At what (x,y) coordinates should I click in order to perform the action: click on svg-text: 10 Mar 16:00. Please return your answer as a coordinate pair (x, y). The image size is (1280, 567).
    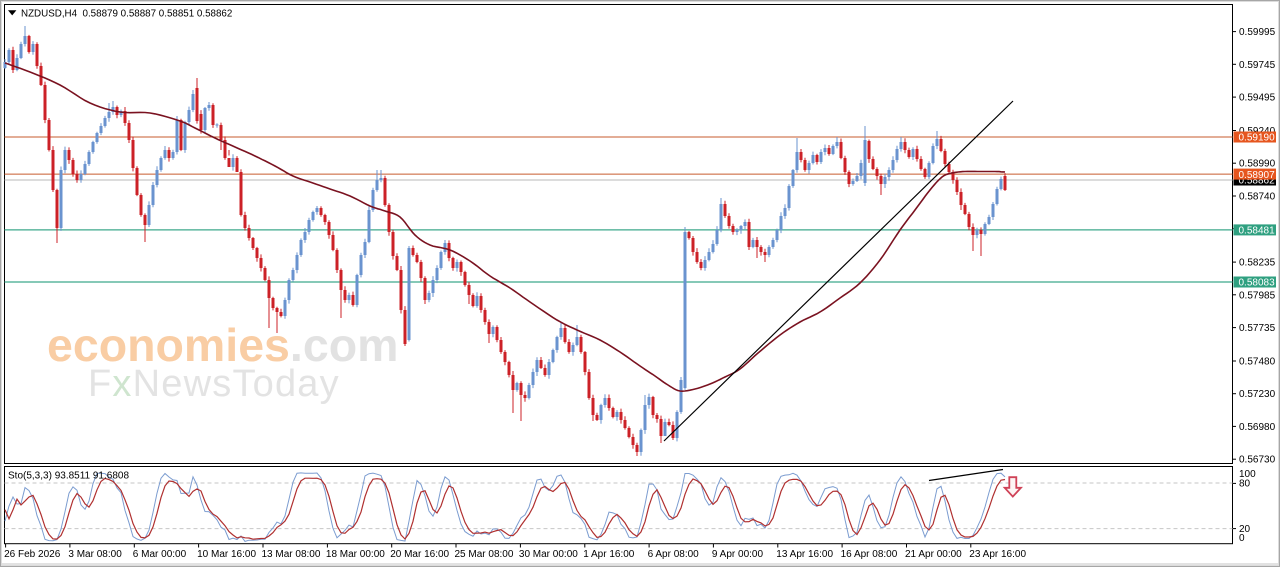
    Looking at the image, I should click on (226, 554).